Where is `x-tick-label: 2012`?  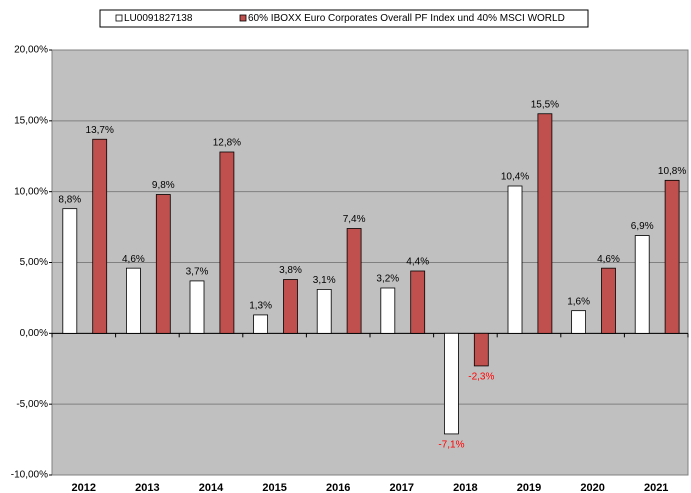
x-tick-label: 2012 is located at coordinates (84, 487).